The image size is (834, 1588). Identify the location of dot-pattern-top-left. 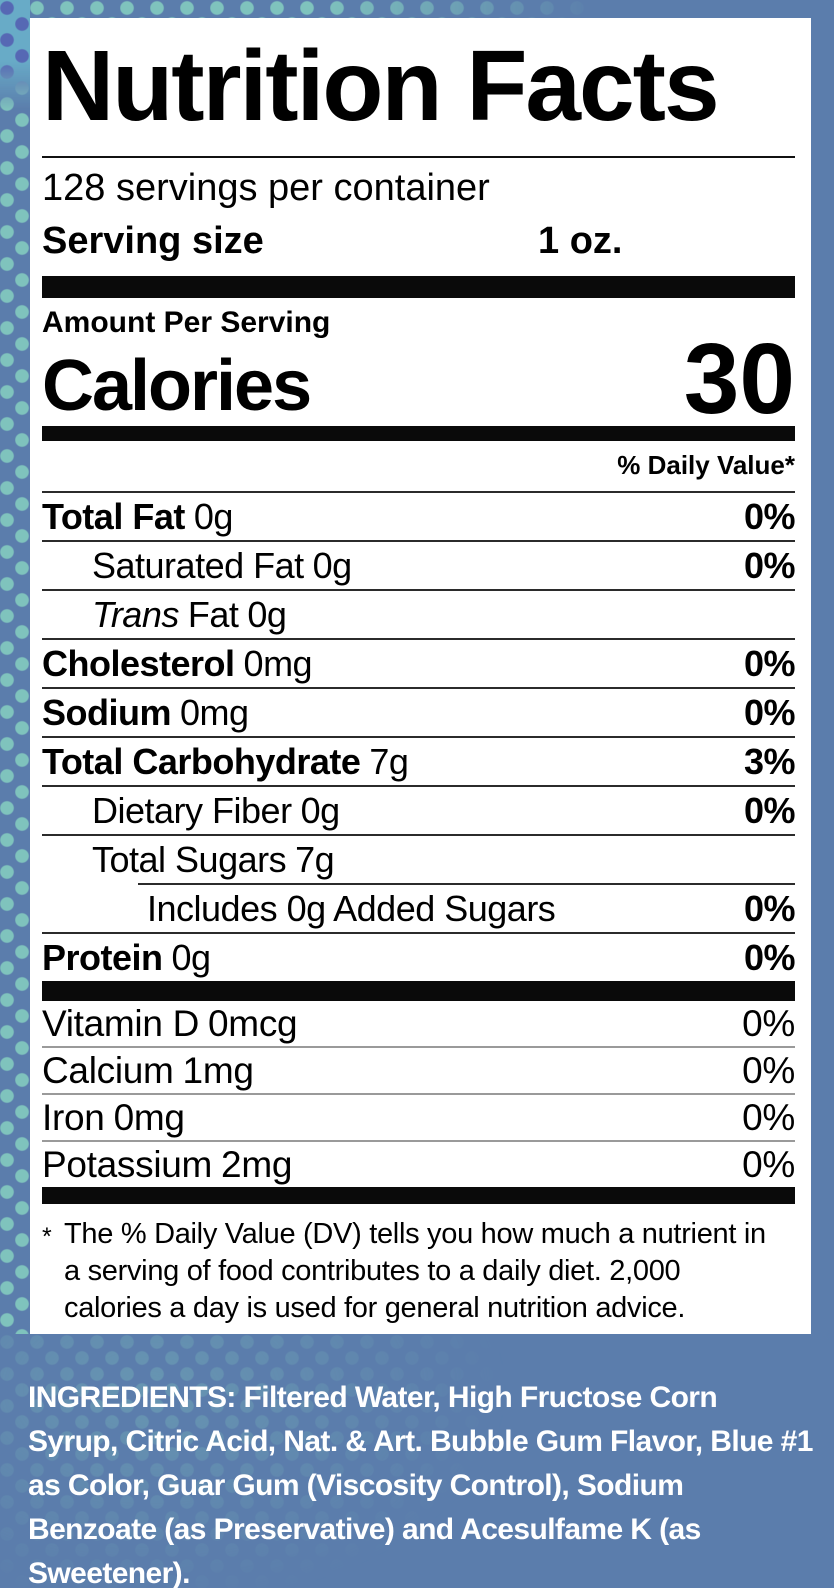
(15, 55).